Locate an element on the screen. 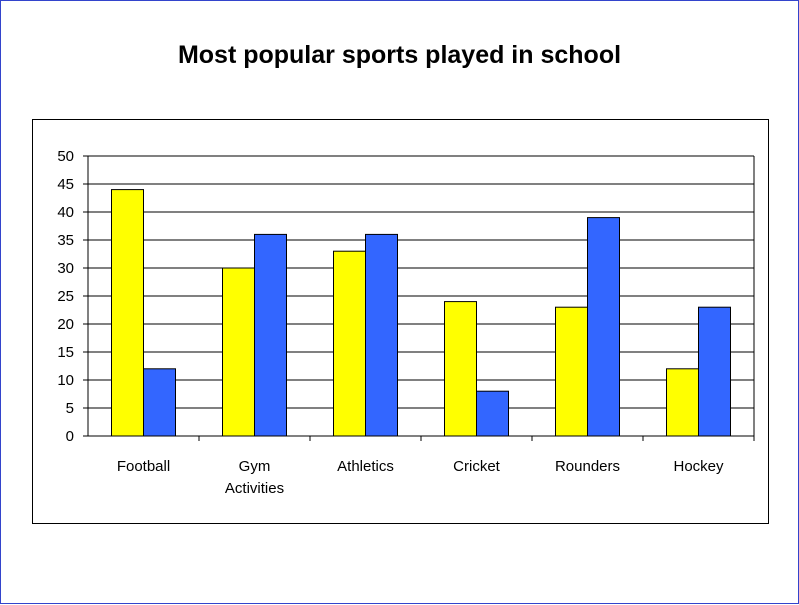 This screenshot has height=605, width=799. bar-1-hockey is located at coordinates (682, 402).